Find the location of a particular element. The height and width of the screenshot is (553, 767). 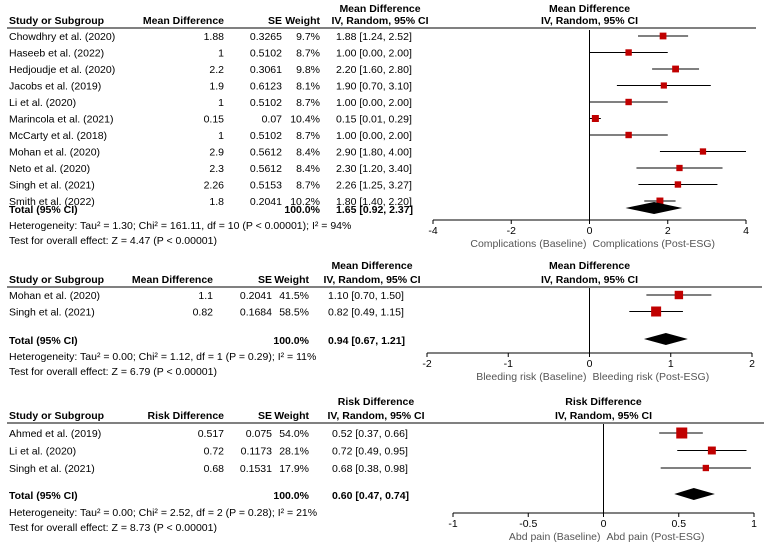

se-value: 0.1684 is located at coordinates (256, 313).